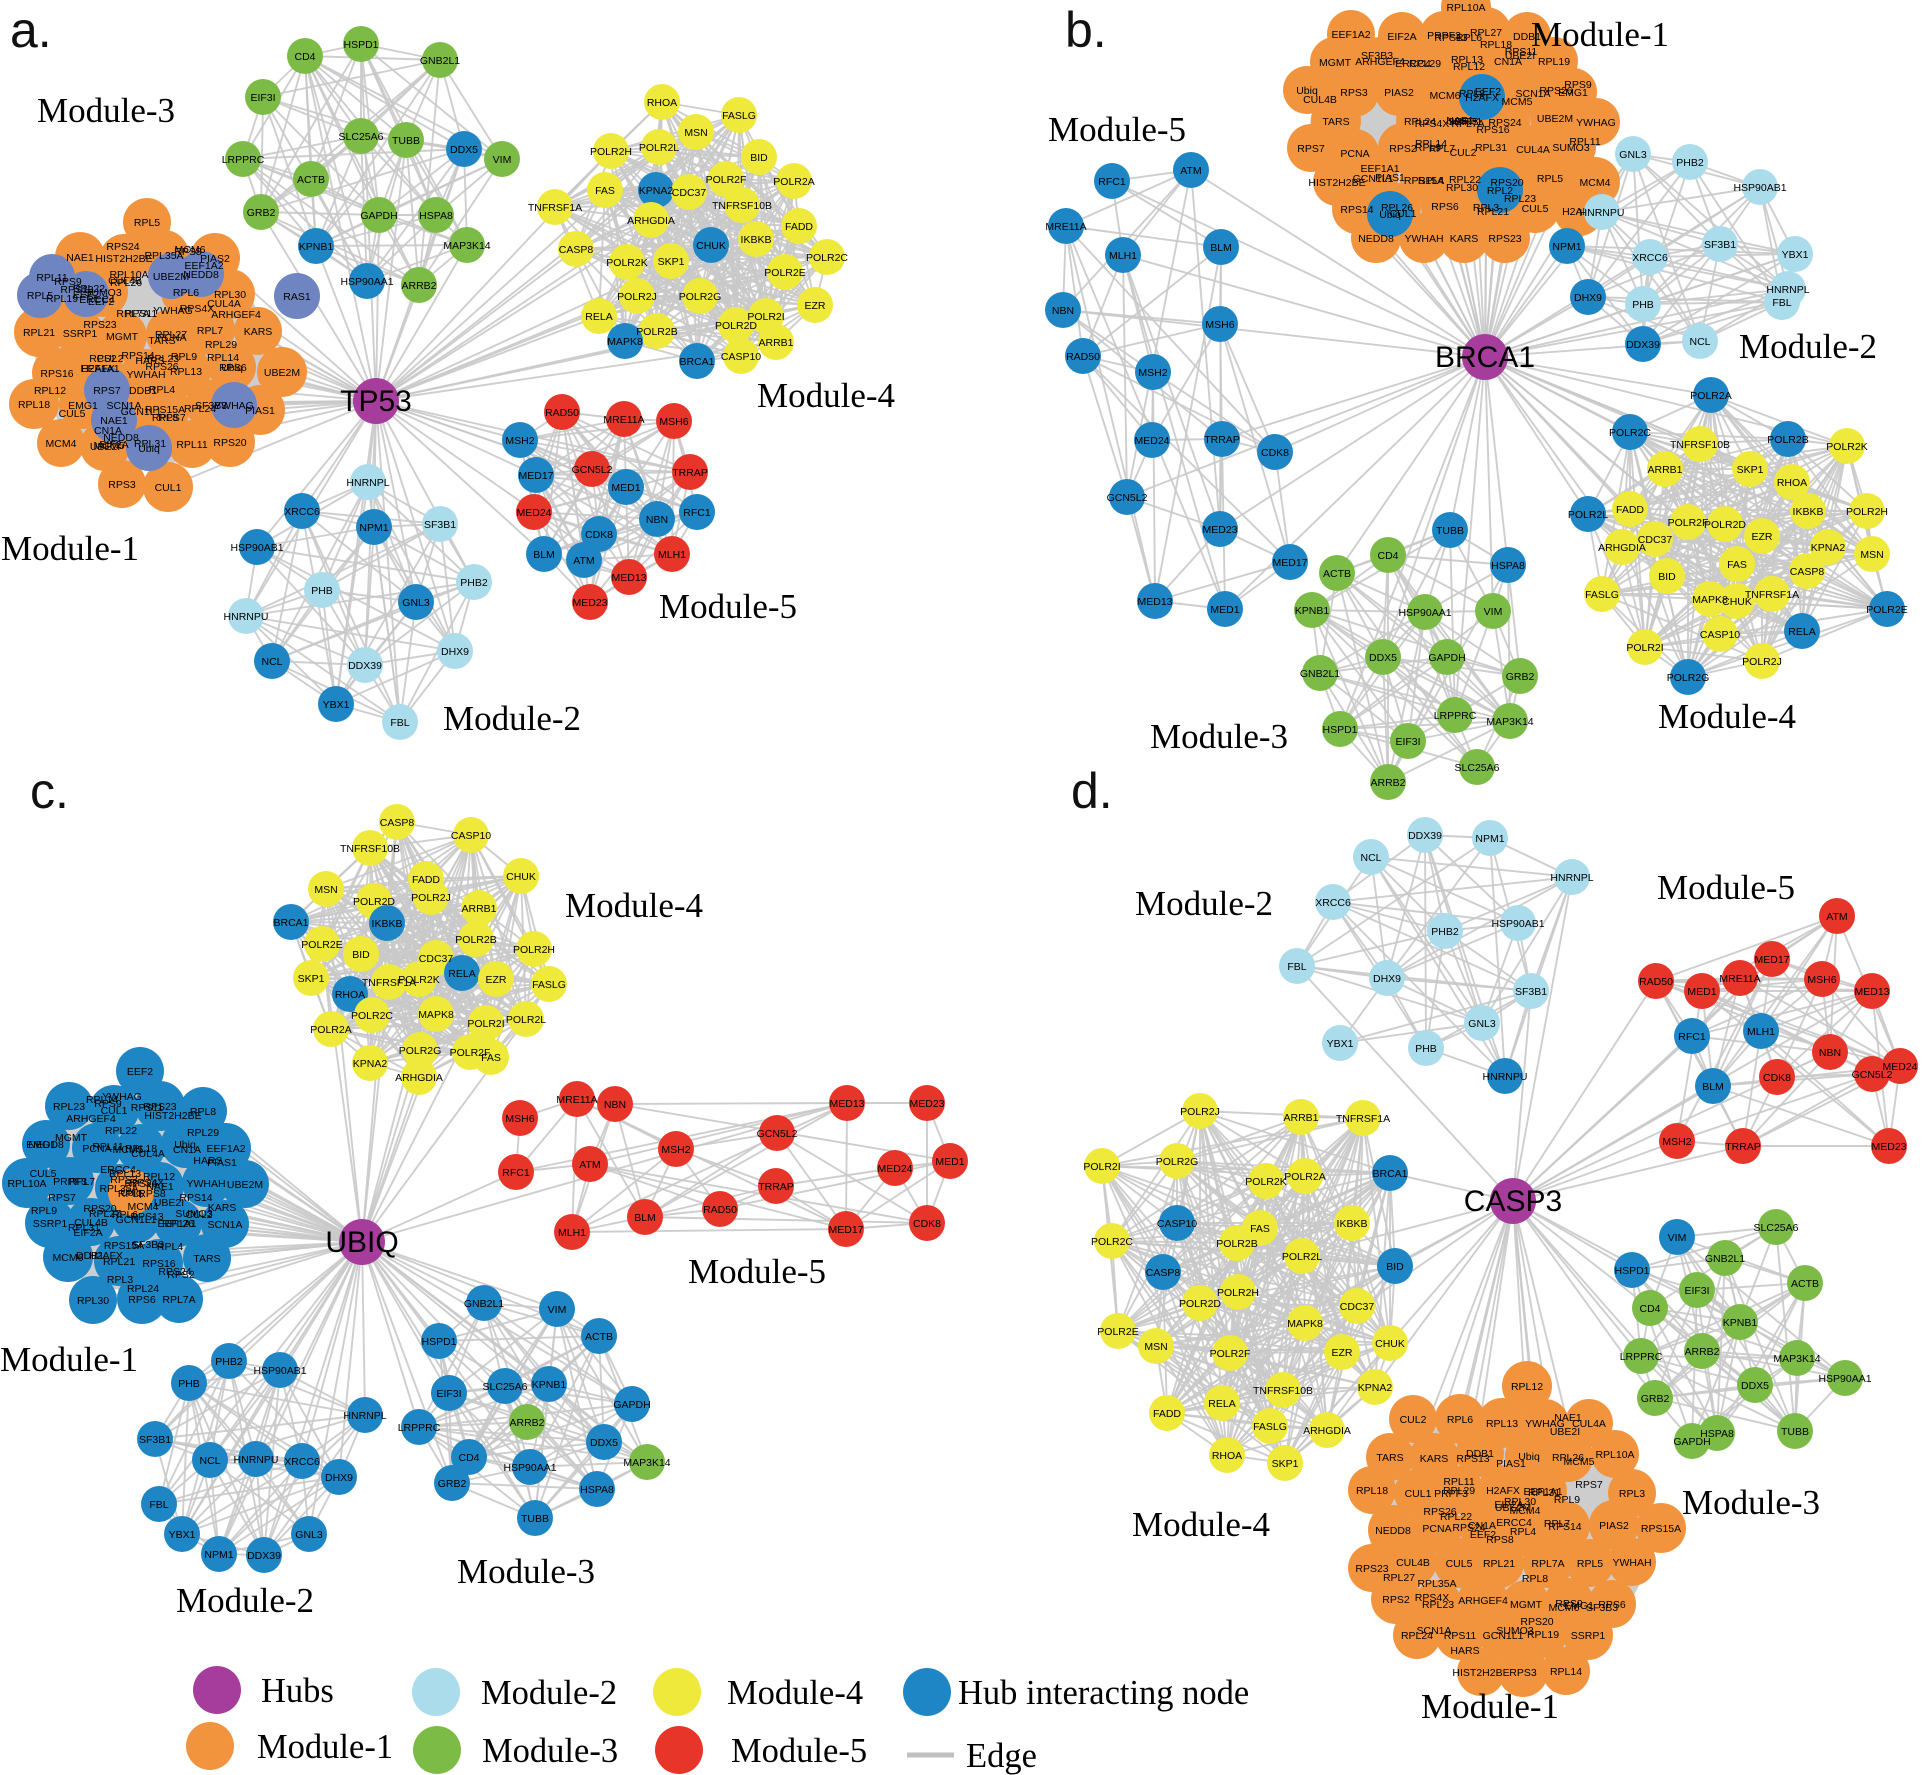  I want to click on svg-text: MGMT, so click(1526, 1605).